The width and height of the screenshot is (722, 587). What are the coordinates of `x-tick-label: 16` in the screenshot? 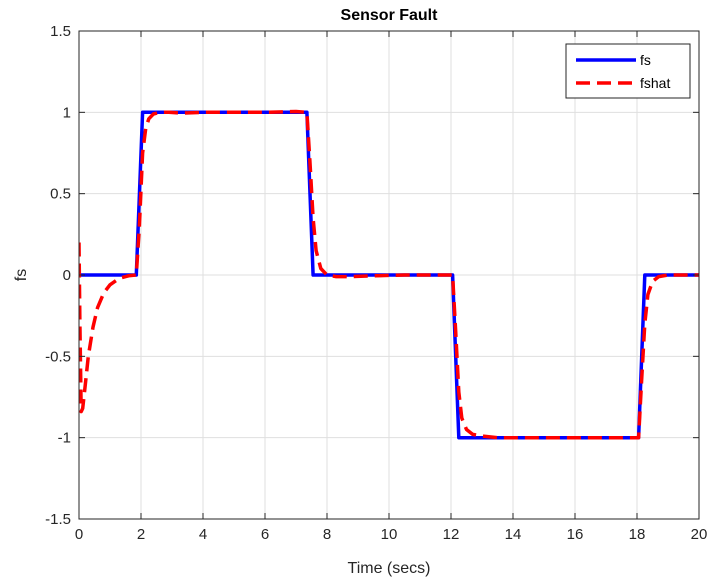 It's located at (575, 534).